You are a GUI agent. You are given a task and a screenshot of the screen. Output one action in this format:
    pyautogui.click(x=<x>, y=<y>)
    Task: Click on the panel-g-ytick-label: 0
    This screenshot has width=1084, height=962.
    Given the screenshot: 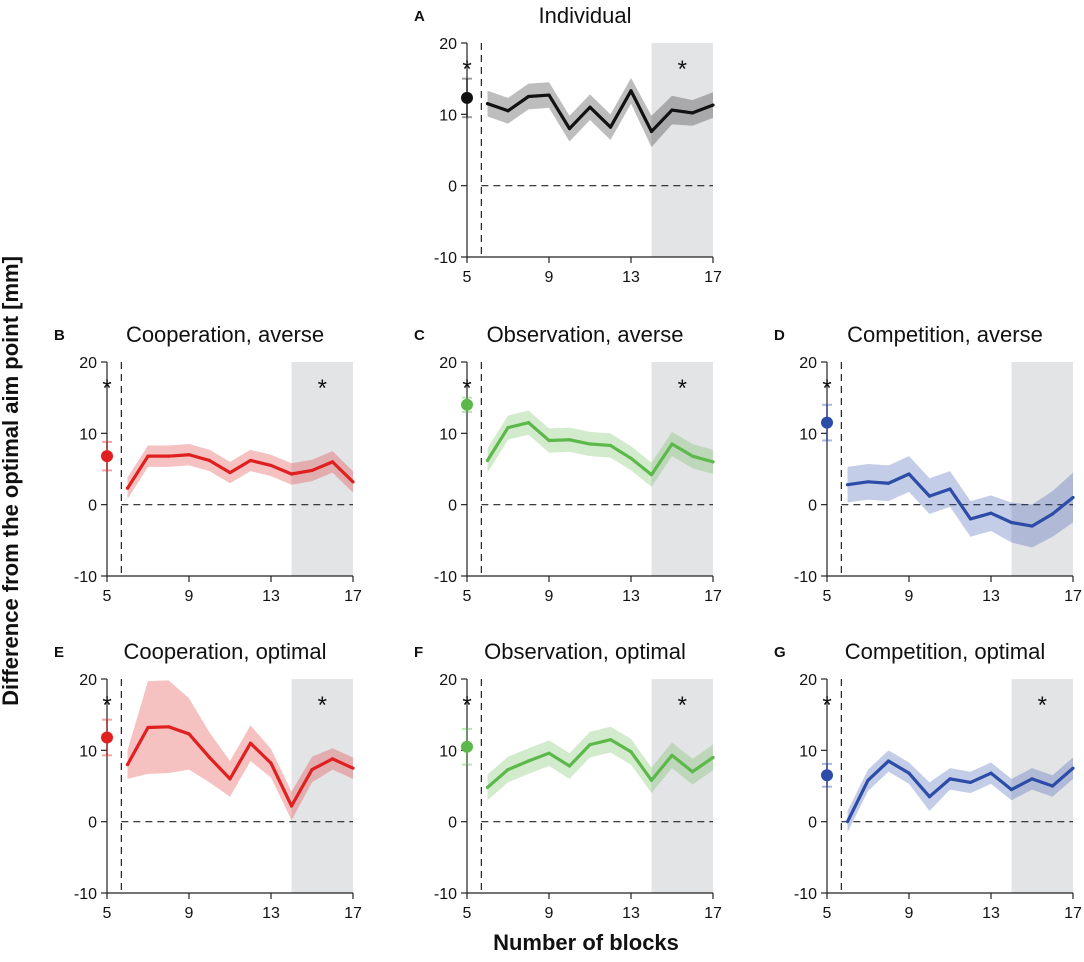 What is the action you would take?
    pyautogui.click(x=812, y=823)
    